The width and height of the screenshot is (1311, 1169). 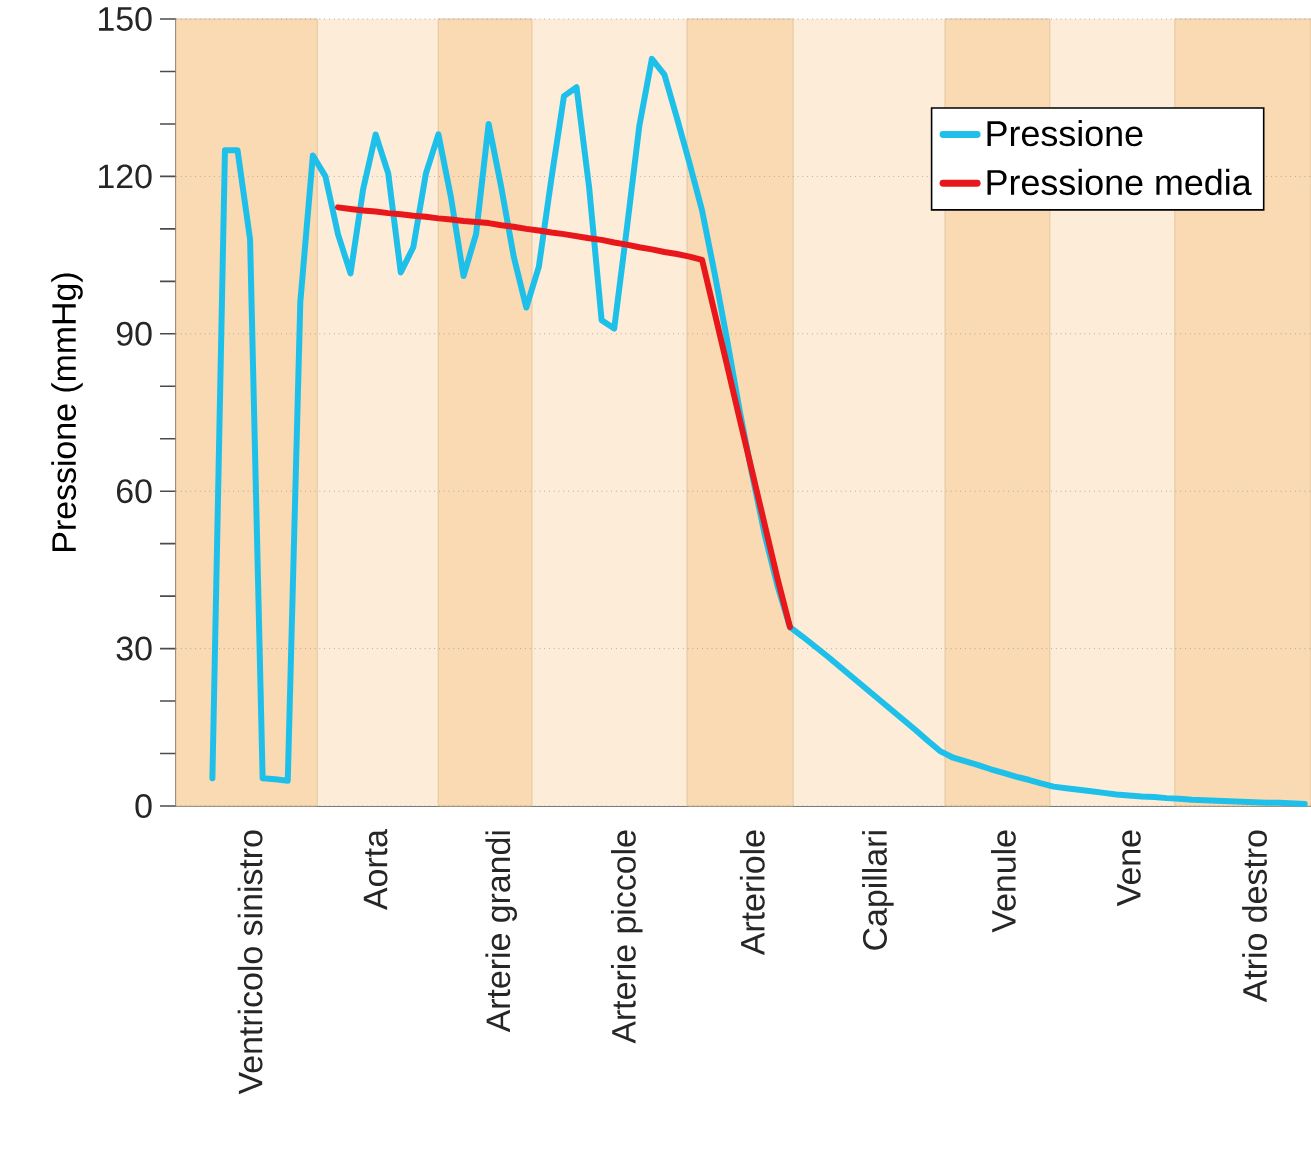 What do you see at coordinates (626, 937) in the screenshot?
I see `x-tick-label: Arterie piccole` at bounding box center [626, 937].